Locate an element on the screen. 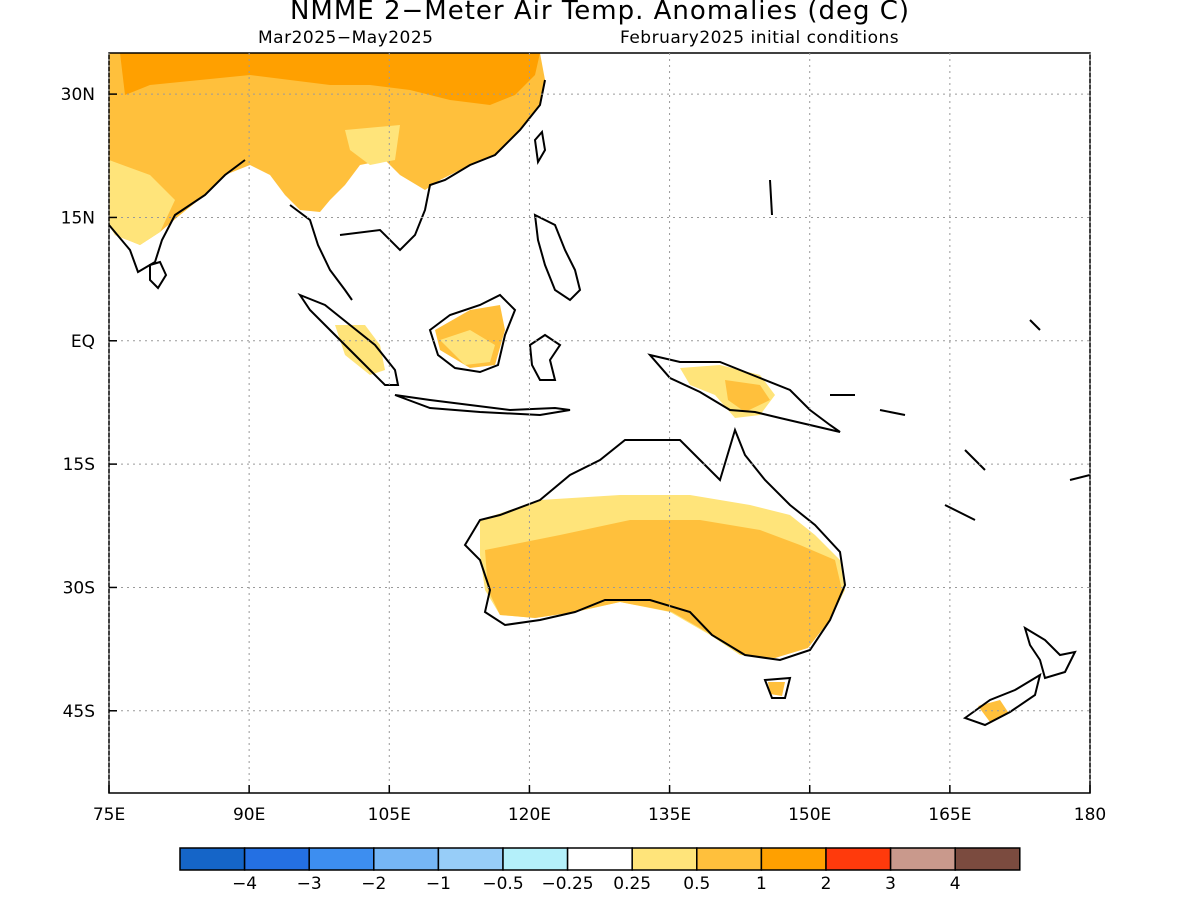 The image size is (1200, 900). lat-tick-label: EQ is located at coordinates (83, 342).